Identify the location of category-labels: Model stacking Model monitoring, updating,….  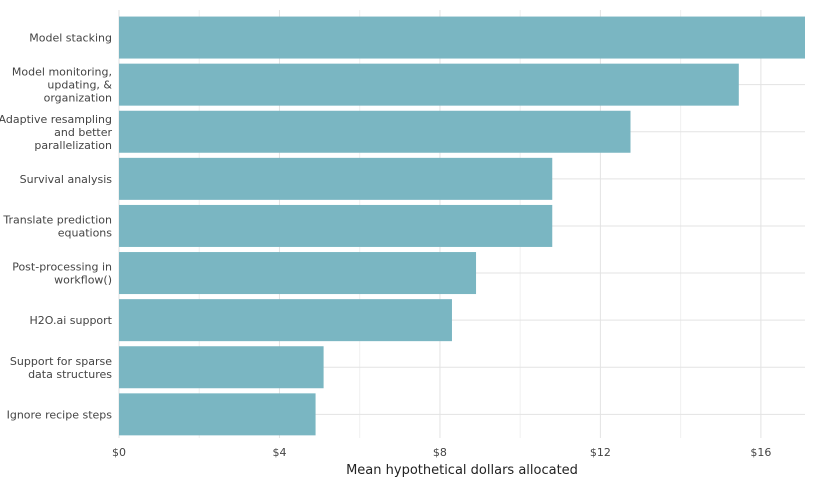
(56, 227).